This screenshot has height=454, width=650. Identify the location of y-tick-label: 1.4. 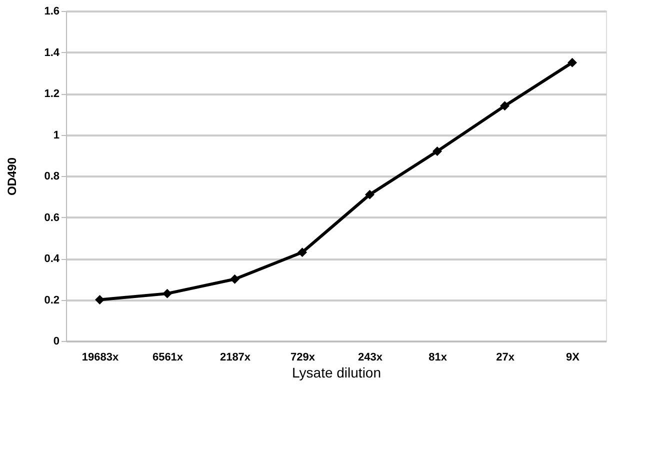
(52, 52).